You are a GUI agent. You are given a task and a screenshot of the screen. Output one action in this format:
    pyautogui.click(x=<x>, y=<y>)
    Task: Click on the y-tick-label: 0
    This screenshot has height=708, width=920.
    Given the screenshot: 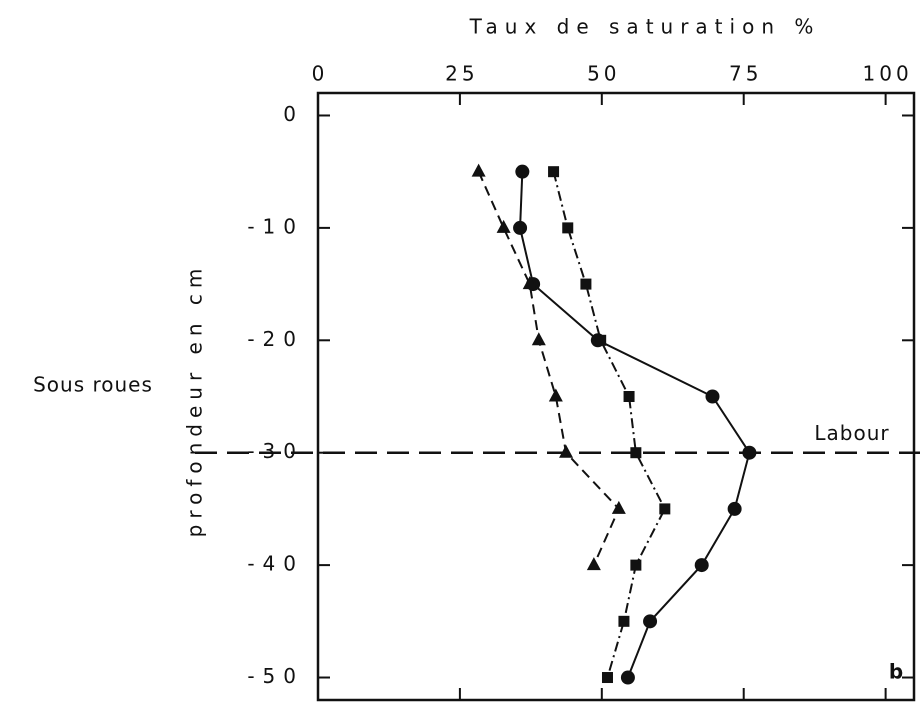 What is the action you would take?
    pyautogui.click(x=293, y=114)
    